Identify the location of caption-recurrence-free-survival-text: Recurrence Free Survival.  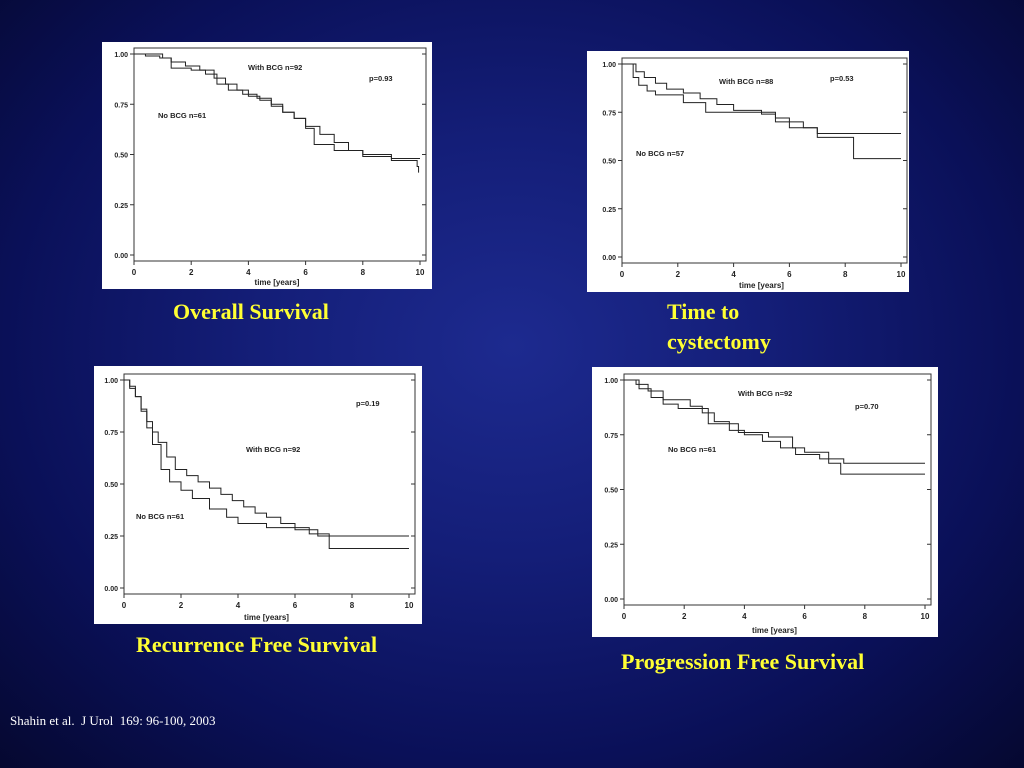
(257, 644).